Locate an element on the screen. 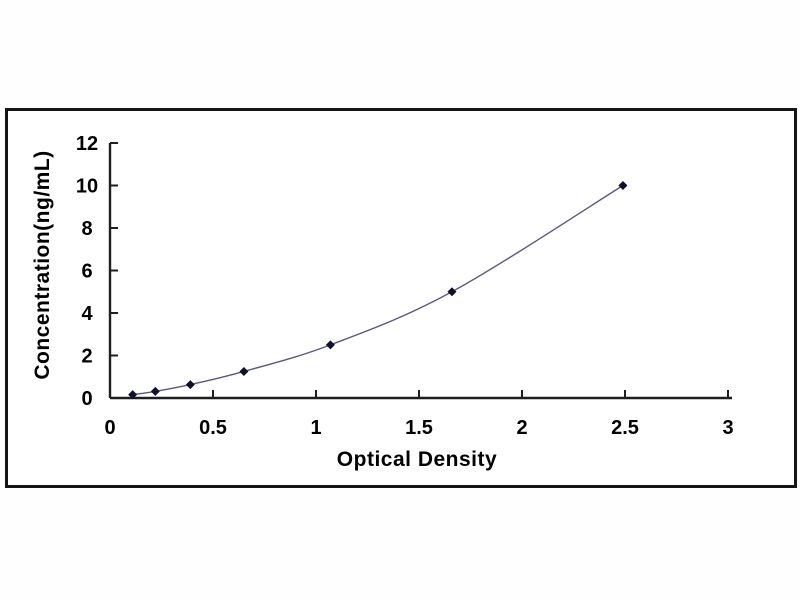  y-tick-label: 2 is located at coordinates (86, 357).